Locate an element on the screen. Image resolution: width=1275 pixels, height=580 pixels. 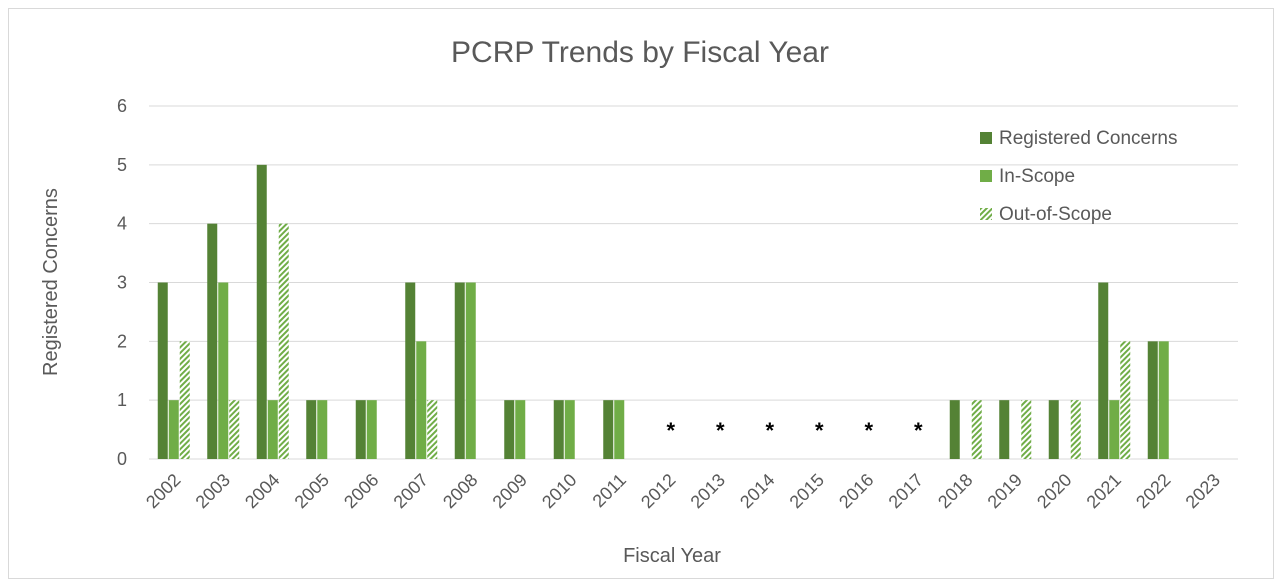
bar-registered-concerns-2007 is located at coordinates (410, 370).